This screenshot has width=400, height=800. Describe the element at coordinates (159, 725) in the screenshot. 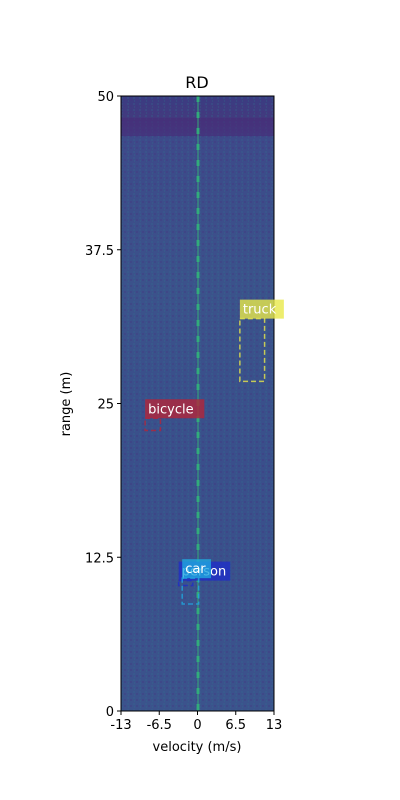

I see `x-tick-label: -6.5` at that location.